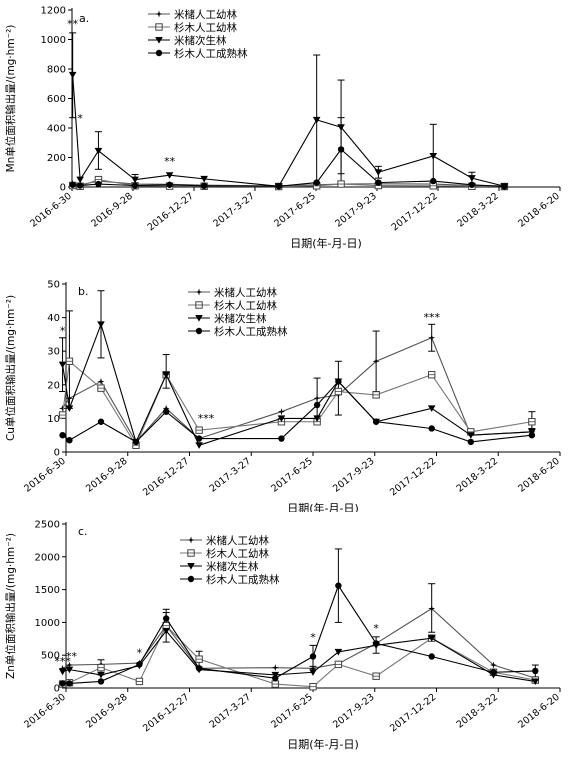  I want to click on series-line, so click(299, 634).